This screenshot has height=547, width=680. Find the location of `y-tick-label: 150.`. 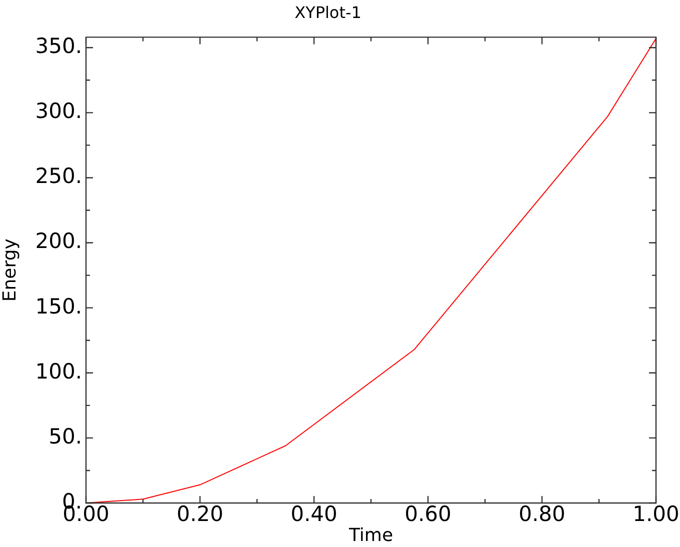

y-tick-label: 150. is located at coordinates (58, 306).